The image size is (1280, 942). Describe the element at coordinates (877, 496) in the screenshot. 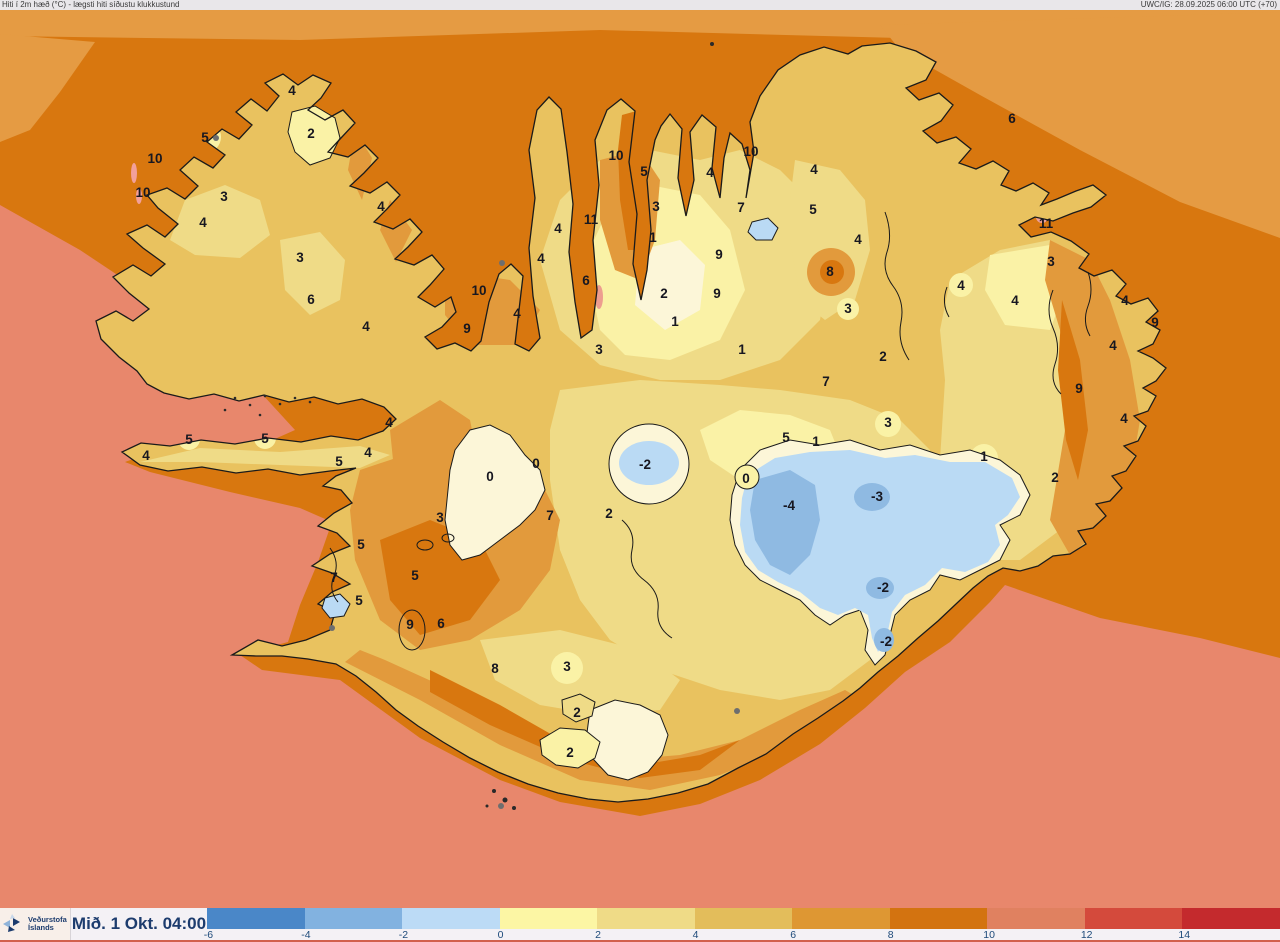

I see `temp-value-label: -3` at that location.